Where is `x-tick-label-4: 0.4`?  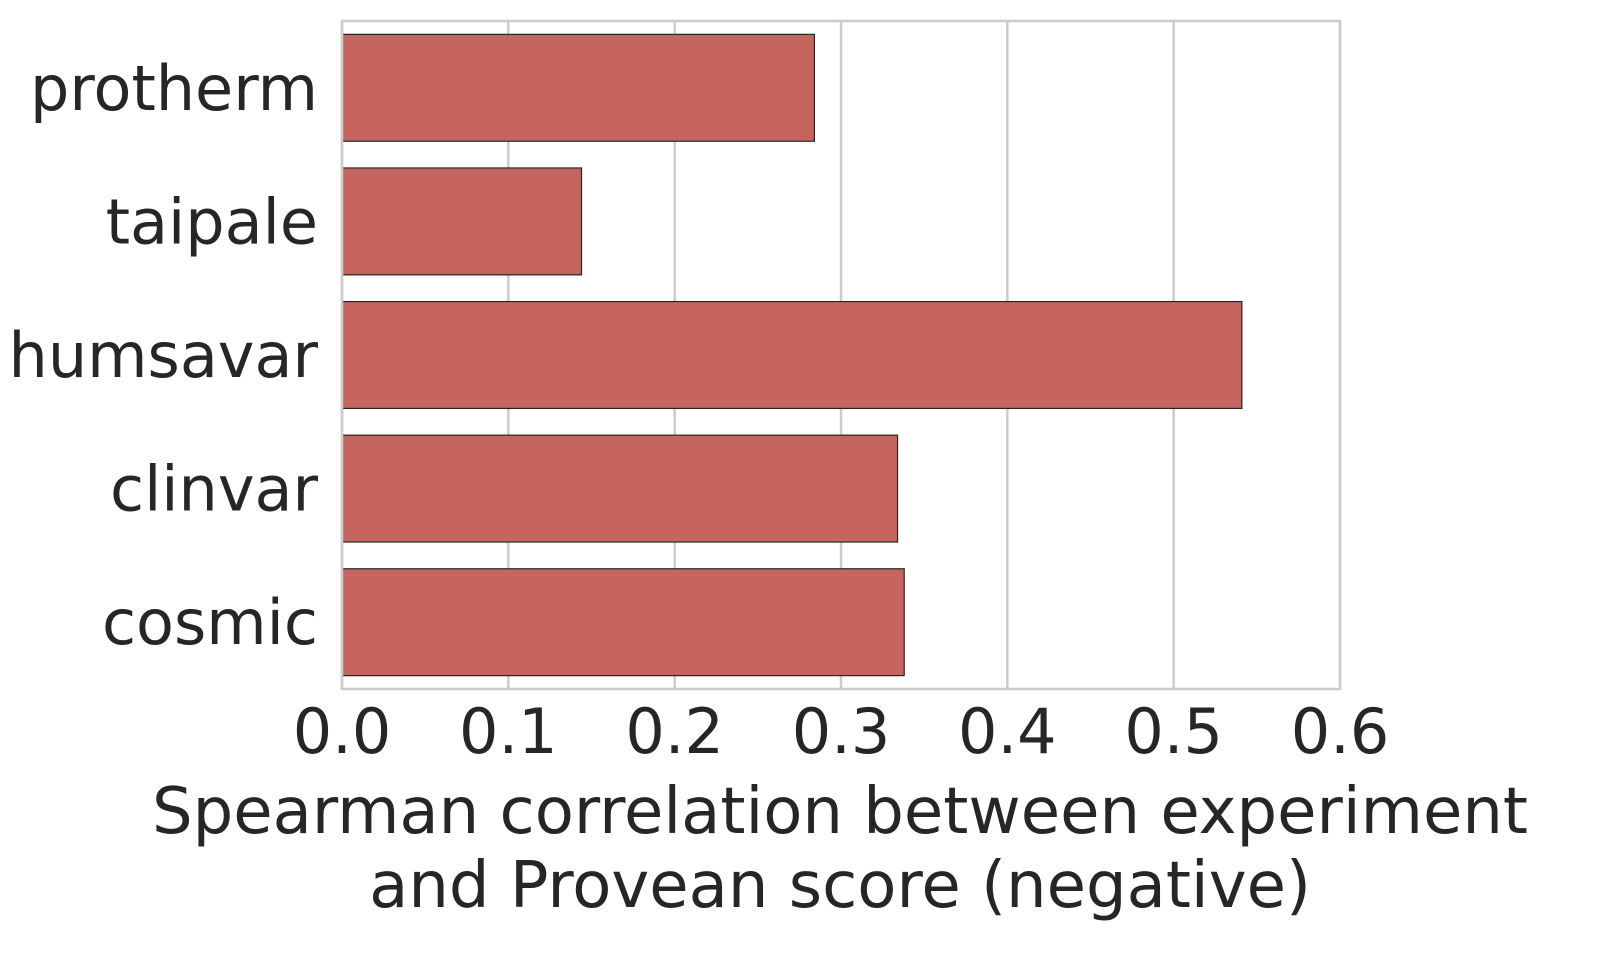
x-tick-label-4: 0.4 is located at coordinates (1007, 731).